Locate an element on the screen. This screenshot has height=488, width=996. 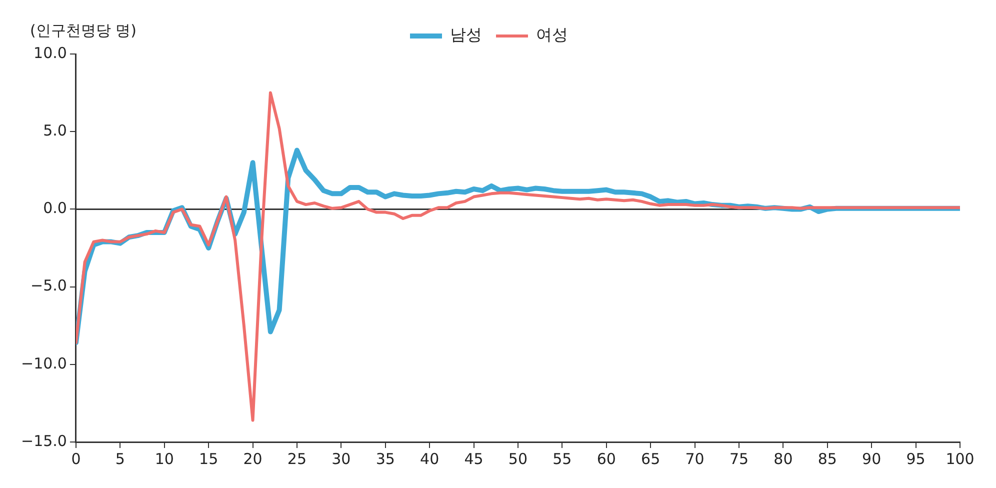
y-tick-label: −10.0 is located at coordinates (44, 363).